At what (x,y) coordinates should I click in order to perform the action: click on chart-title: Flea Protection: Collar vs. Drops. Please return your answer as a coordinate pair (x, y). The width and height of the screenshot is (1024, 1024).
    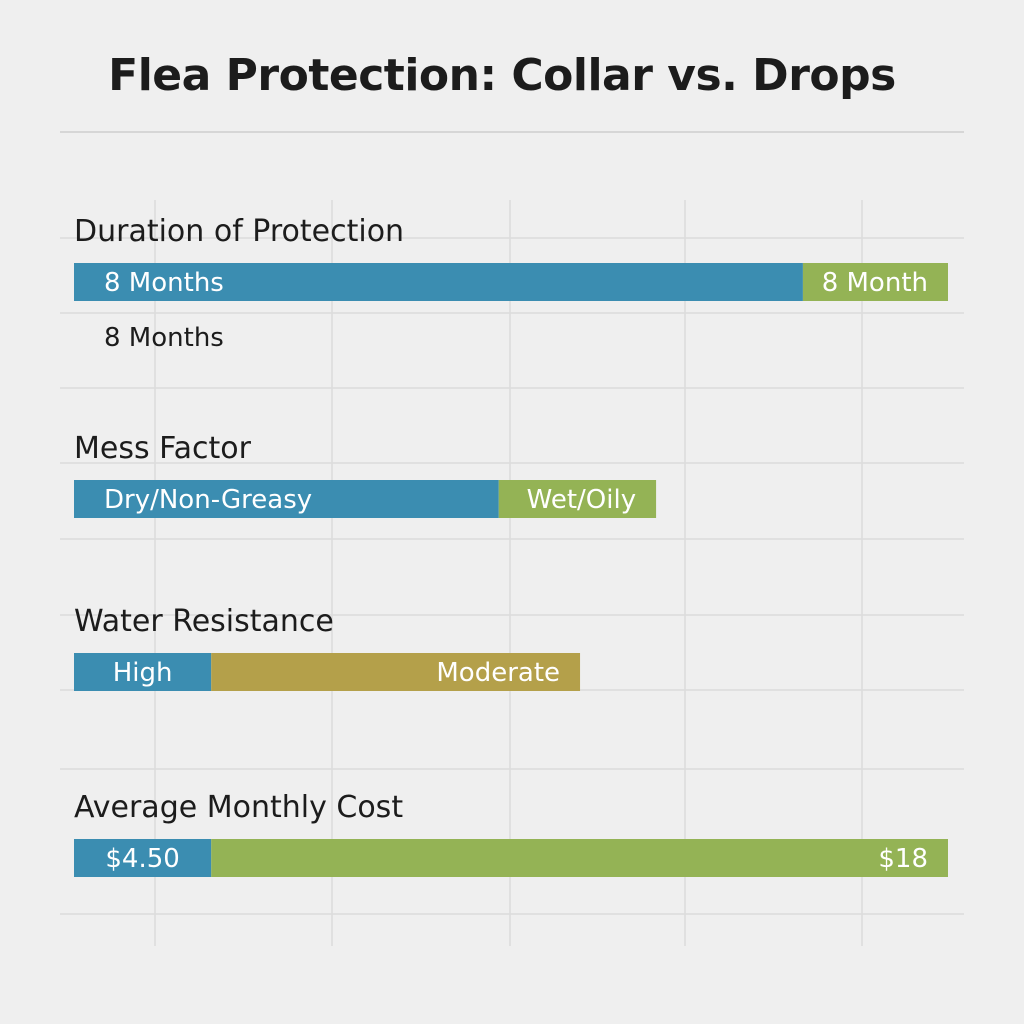
    Looking at the image, I should click on (502, 75).